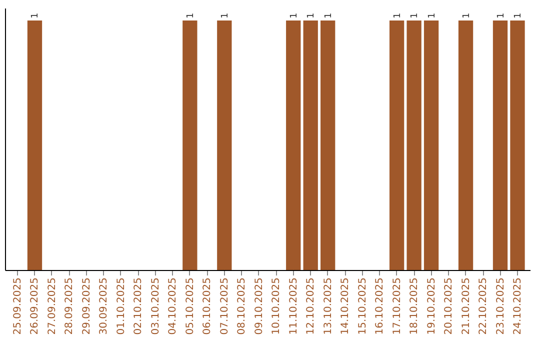  I want to click on x-tick-label: 20.10.2025, so click(449, 306).